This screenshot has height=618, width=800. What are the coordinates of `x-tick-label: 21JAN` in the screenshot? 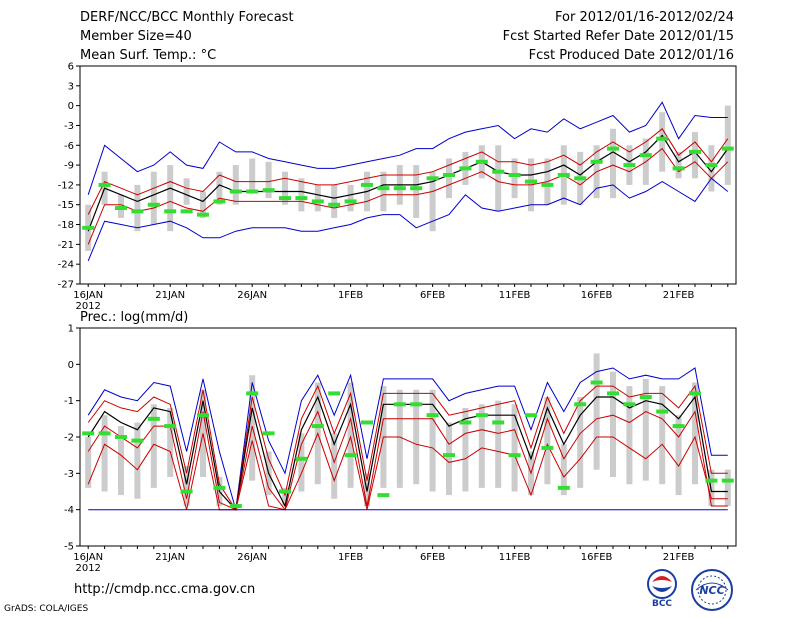 It's located at (170, 295).